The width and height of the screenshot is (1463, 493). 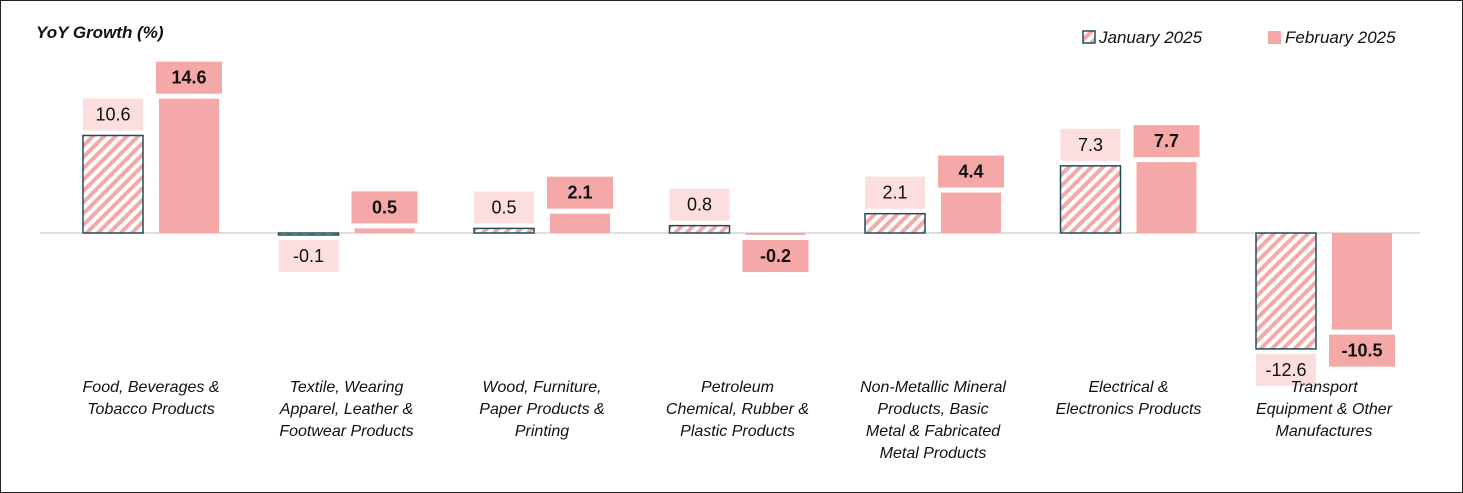 I want to click on data-label-january-0-bg, so click(x=113, y=114).